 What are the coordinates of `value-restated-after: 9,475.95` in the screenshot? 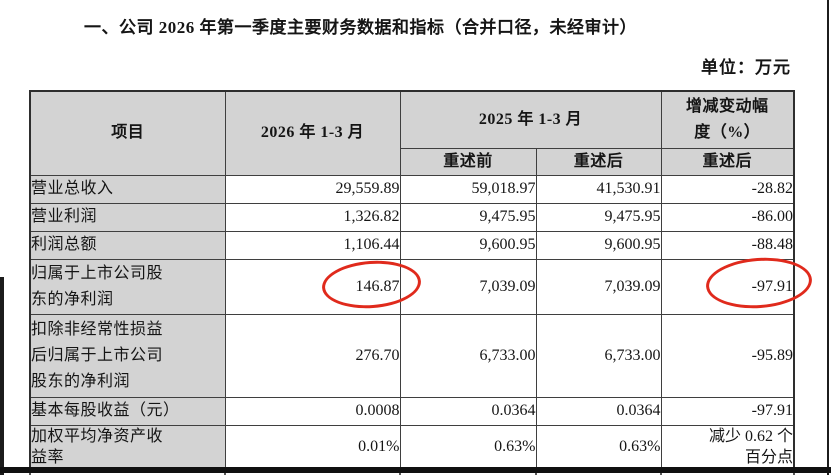 It's located at (598, 217).